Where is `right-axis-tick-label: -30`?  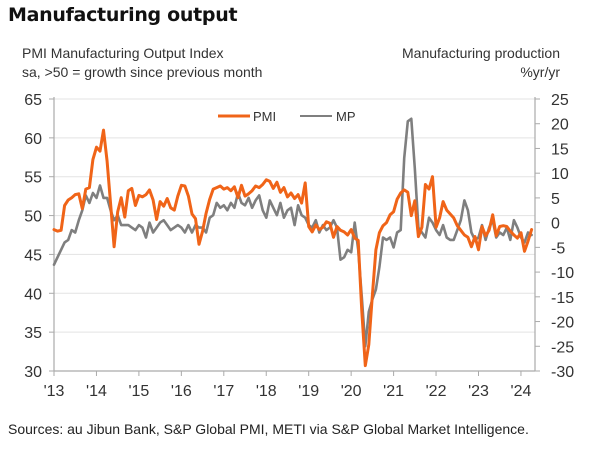 right-axis-tick-label: -30 is located at coordinates (562, 372).